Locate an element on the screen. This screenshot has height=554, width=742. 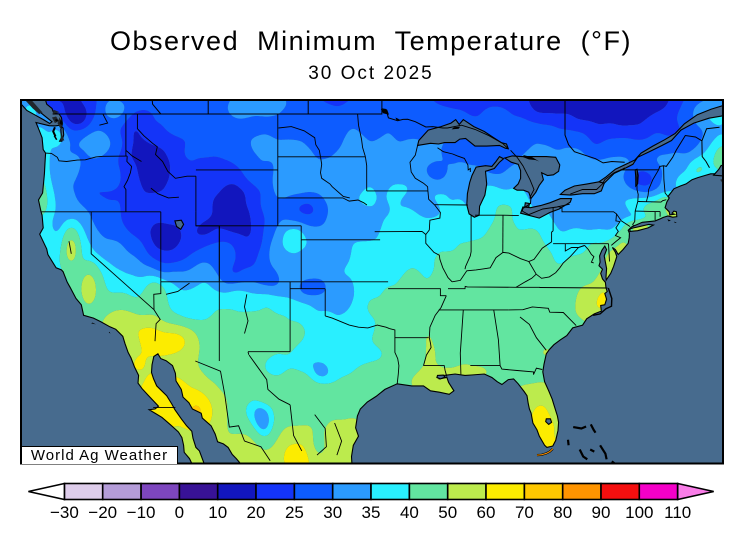
svg-text: 30 is located at coordinates (332, 512).